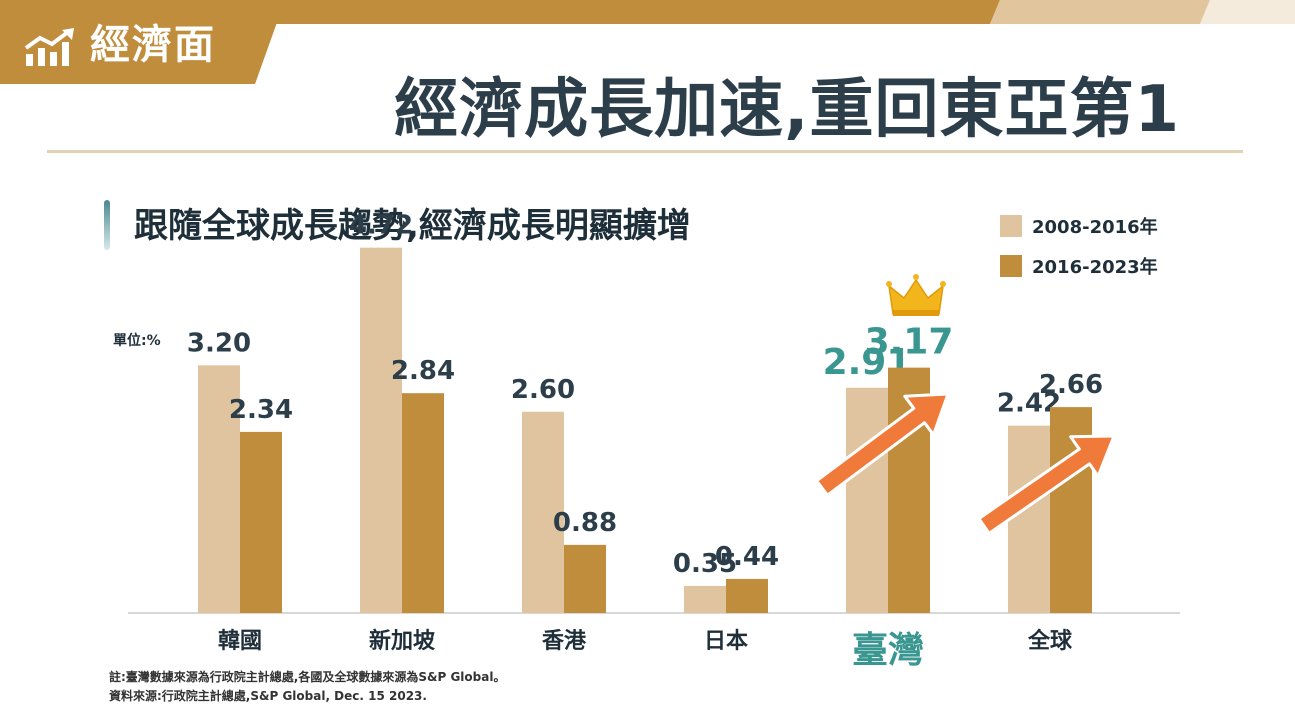 This screenshot has width=1295, height=724. I want to click on chart-subtitle: 跟隨全球成長趨勢,經濟成長明顯擴增, so click(412, 226).